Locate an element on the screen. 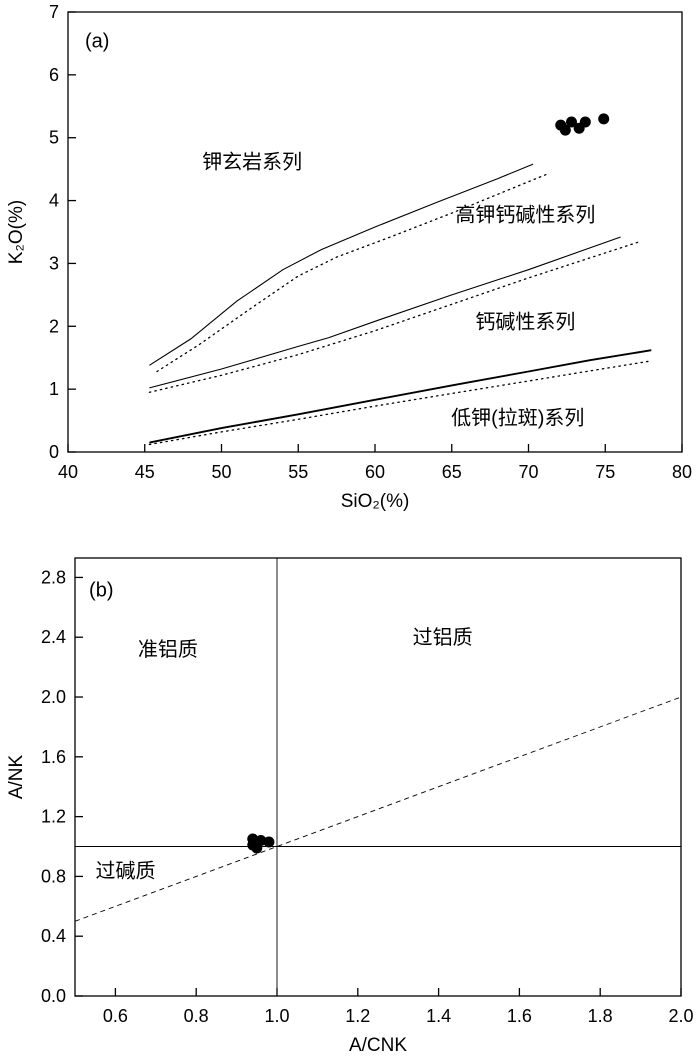 The width and height of the screenshot is (700, 1061). region-label: 准铝质 is located at coordinates (168, 649).